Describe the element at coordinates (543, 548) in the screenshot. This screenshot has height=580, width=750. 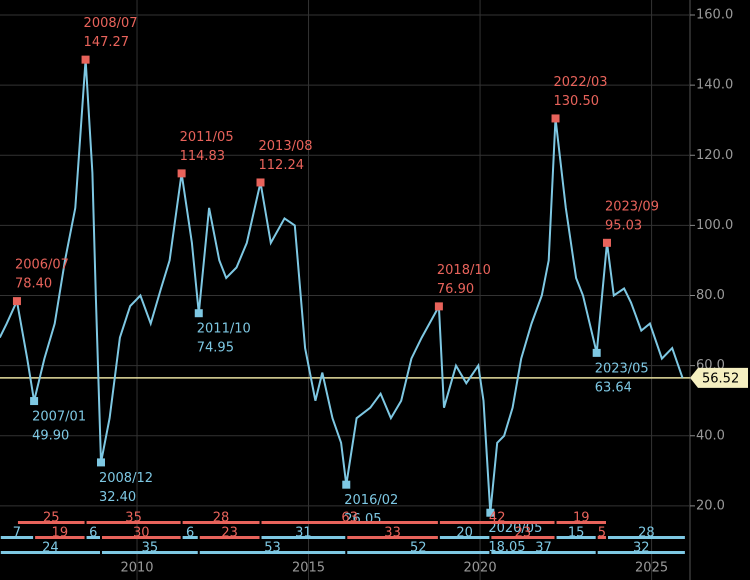
I see `count-label: 37` at that location.